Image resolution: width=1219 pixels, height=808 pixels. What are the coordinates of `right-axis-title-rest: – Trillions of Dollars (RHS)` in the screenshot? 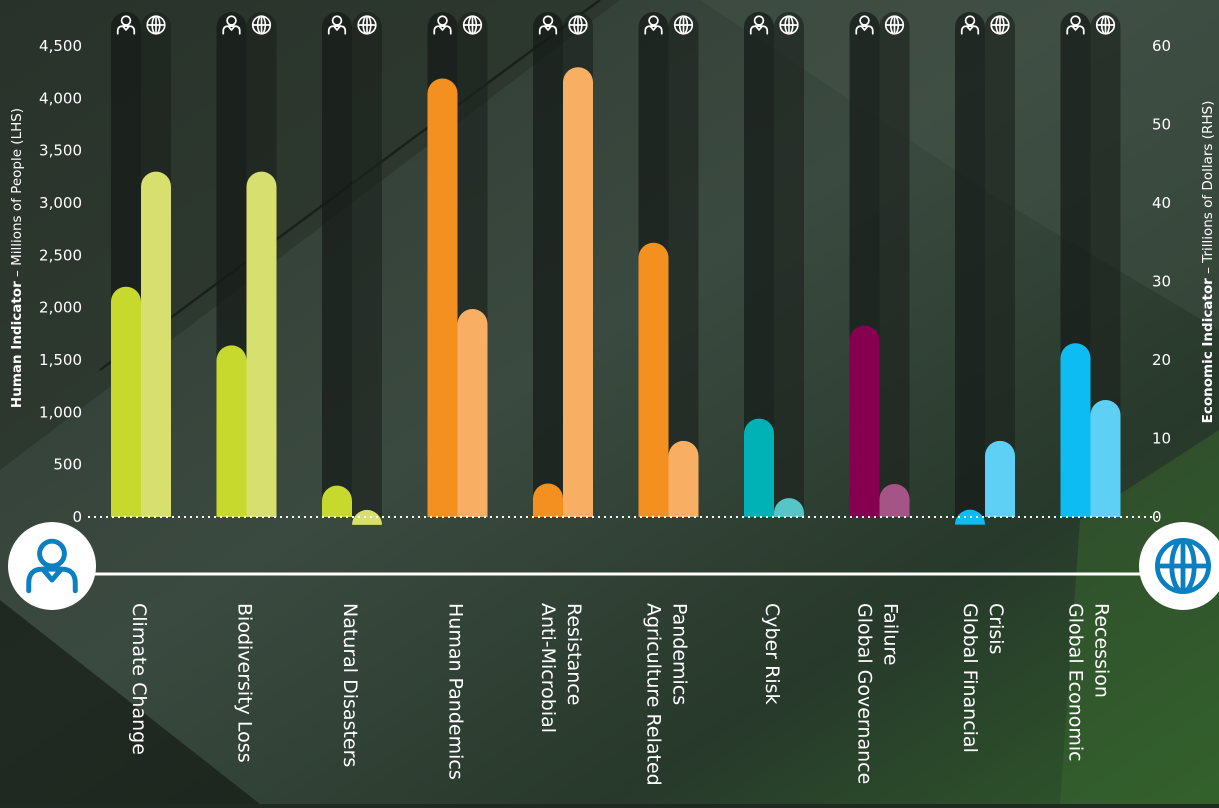 It's located at (1208, 190).